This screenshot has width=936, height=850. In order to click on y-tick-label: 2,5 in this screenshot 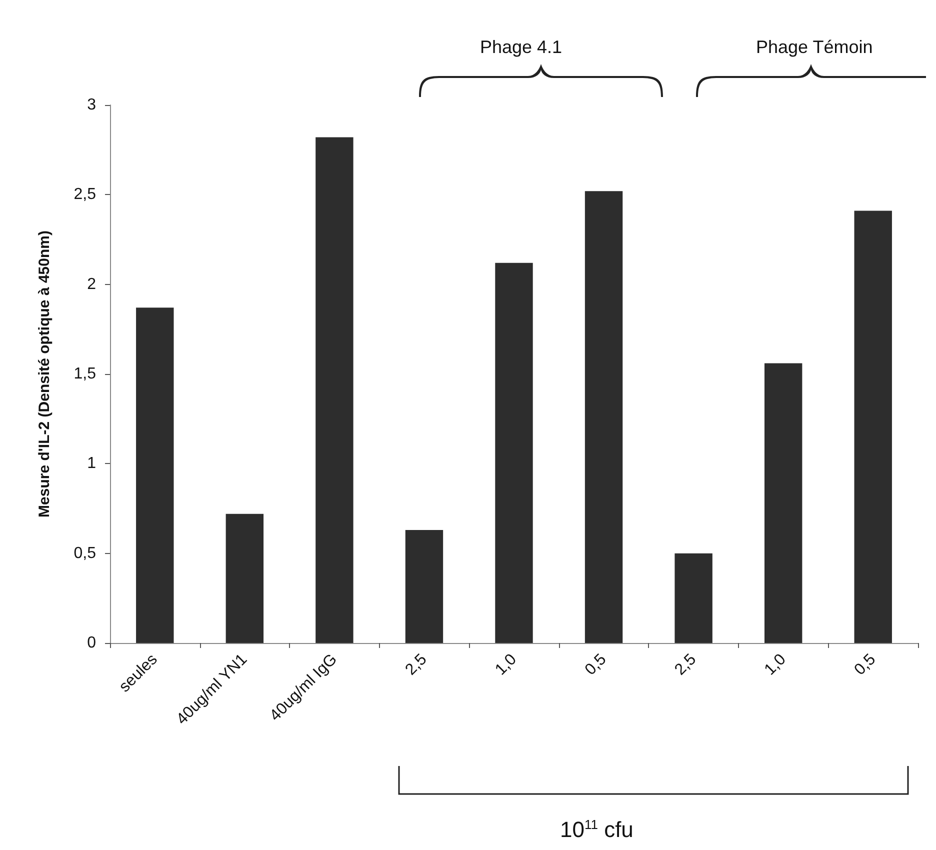, I will do `click(85, 195)`.